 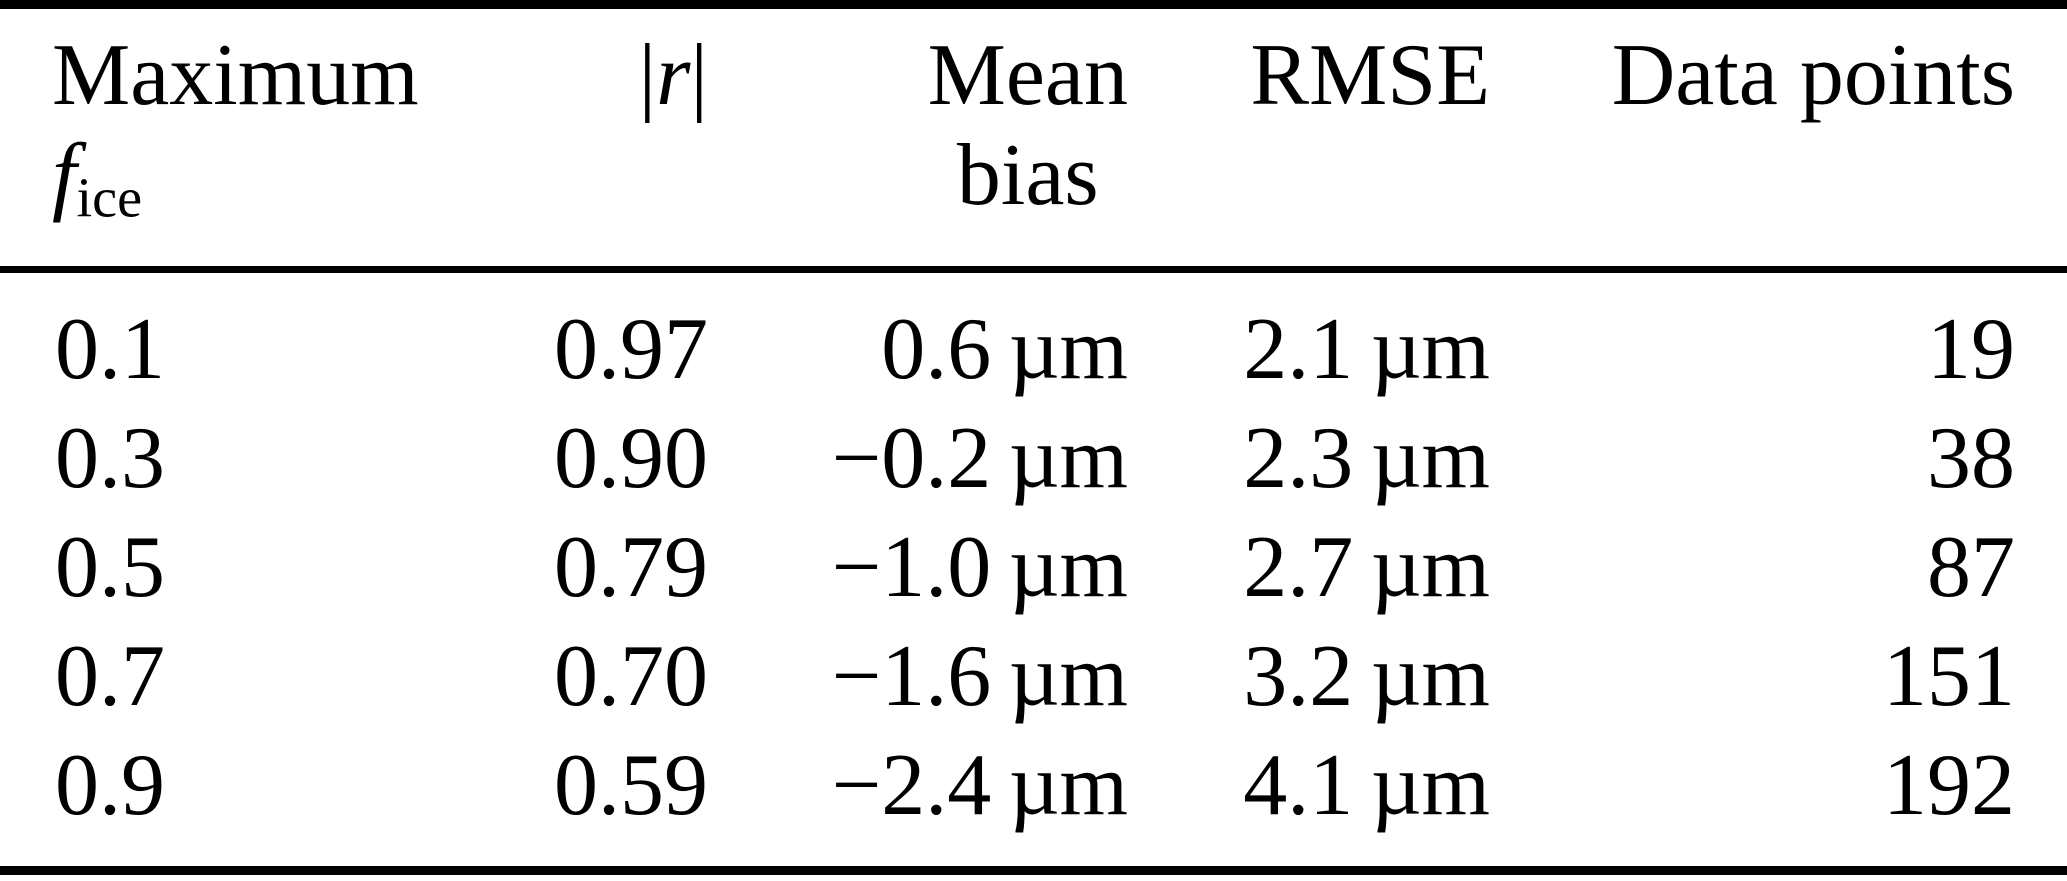 What do you see at coordinates (1004, 349) in the screenshot?
I see `cell-mean-bias: 0.6 µm` at bounding box center [1004, 349].